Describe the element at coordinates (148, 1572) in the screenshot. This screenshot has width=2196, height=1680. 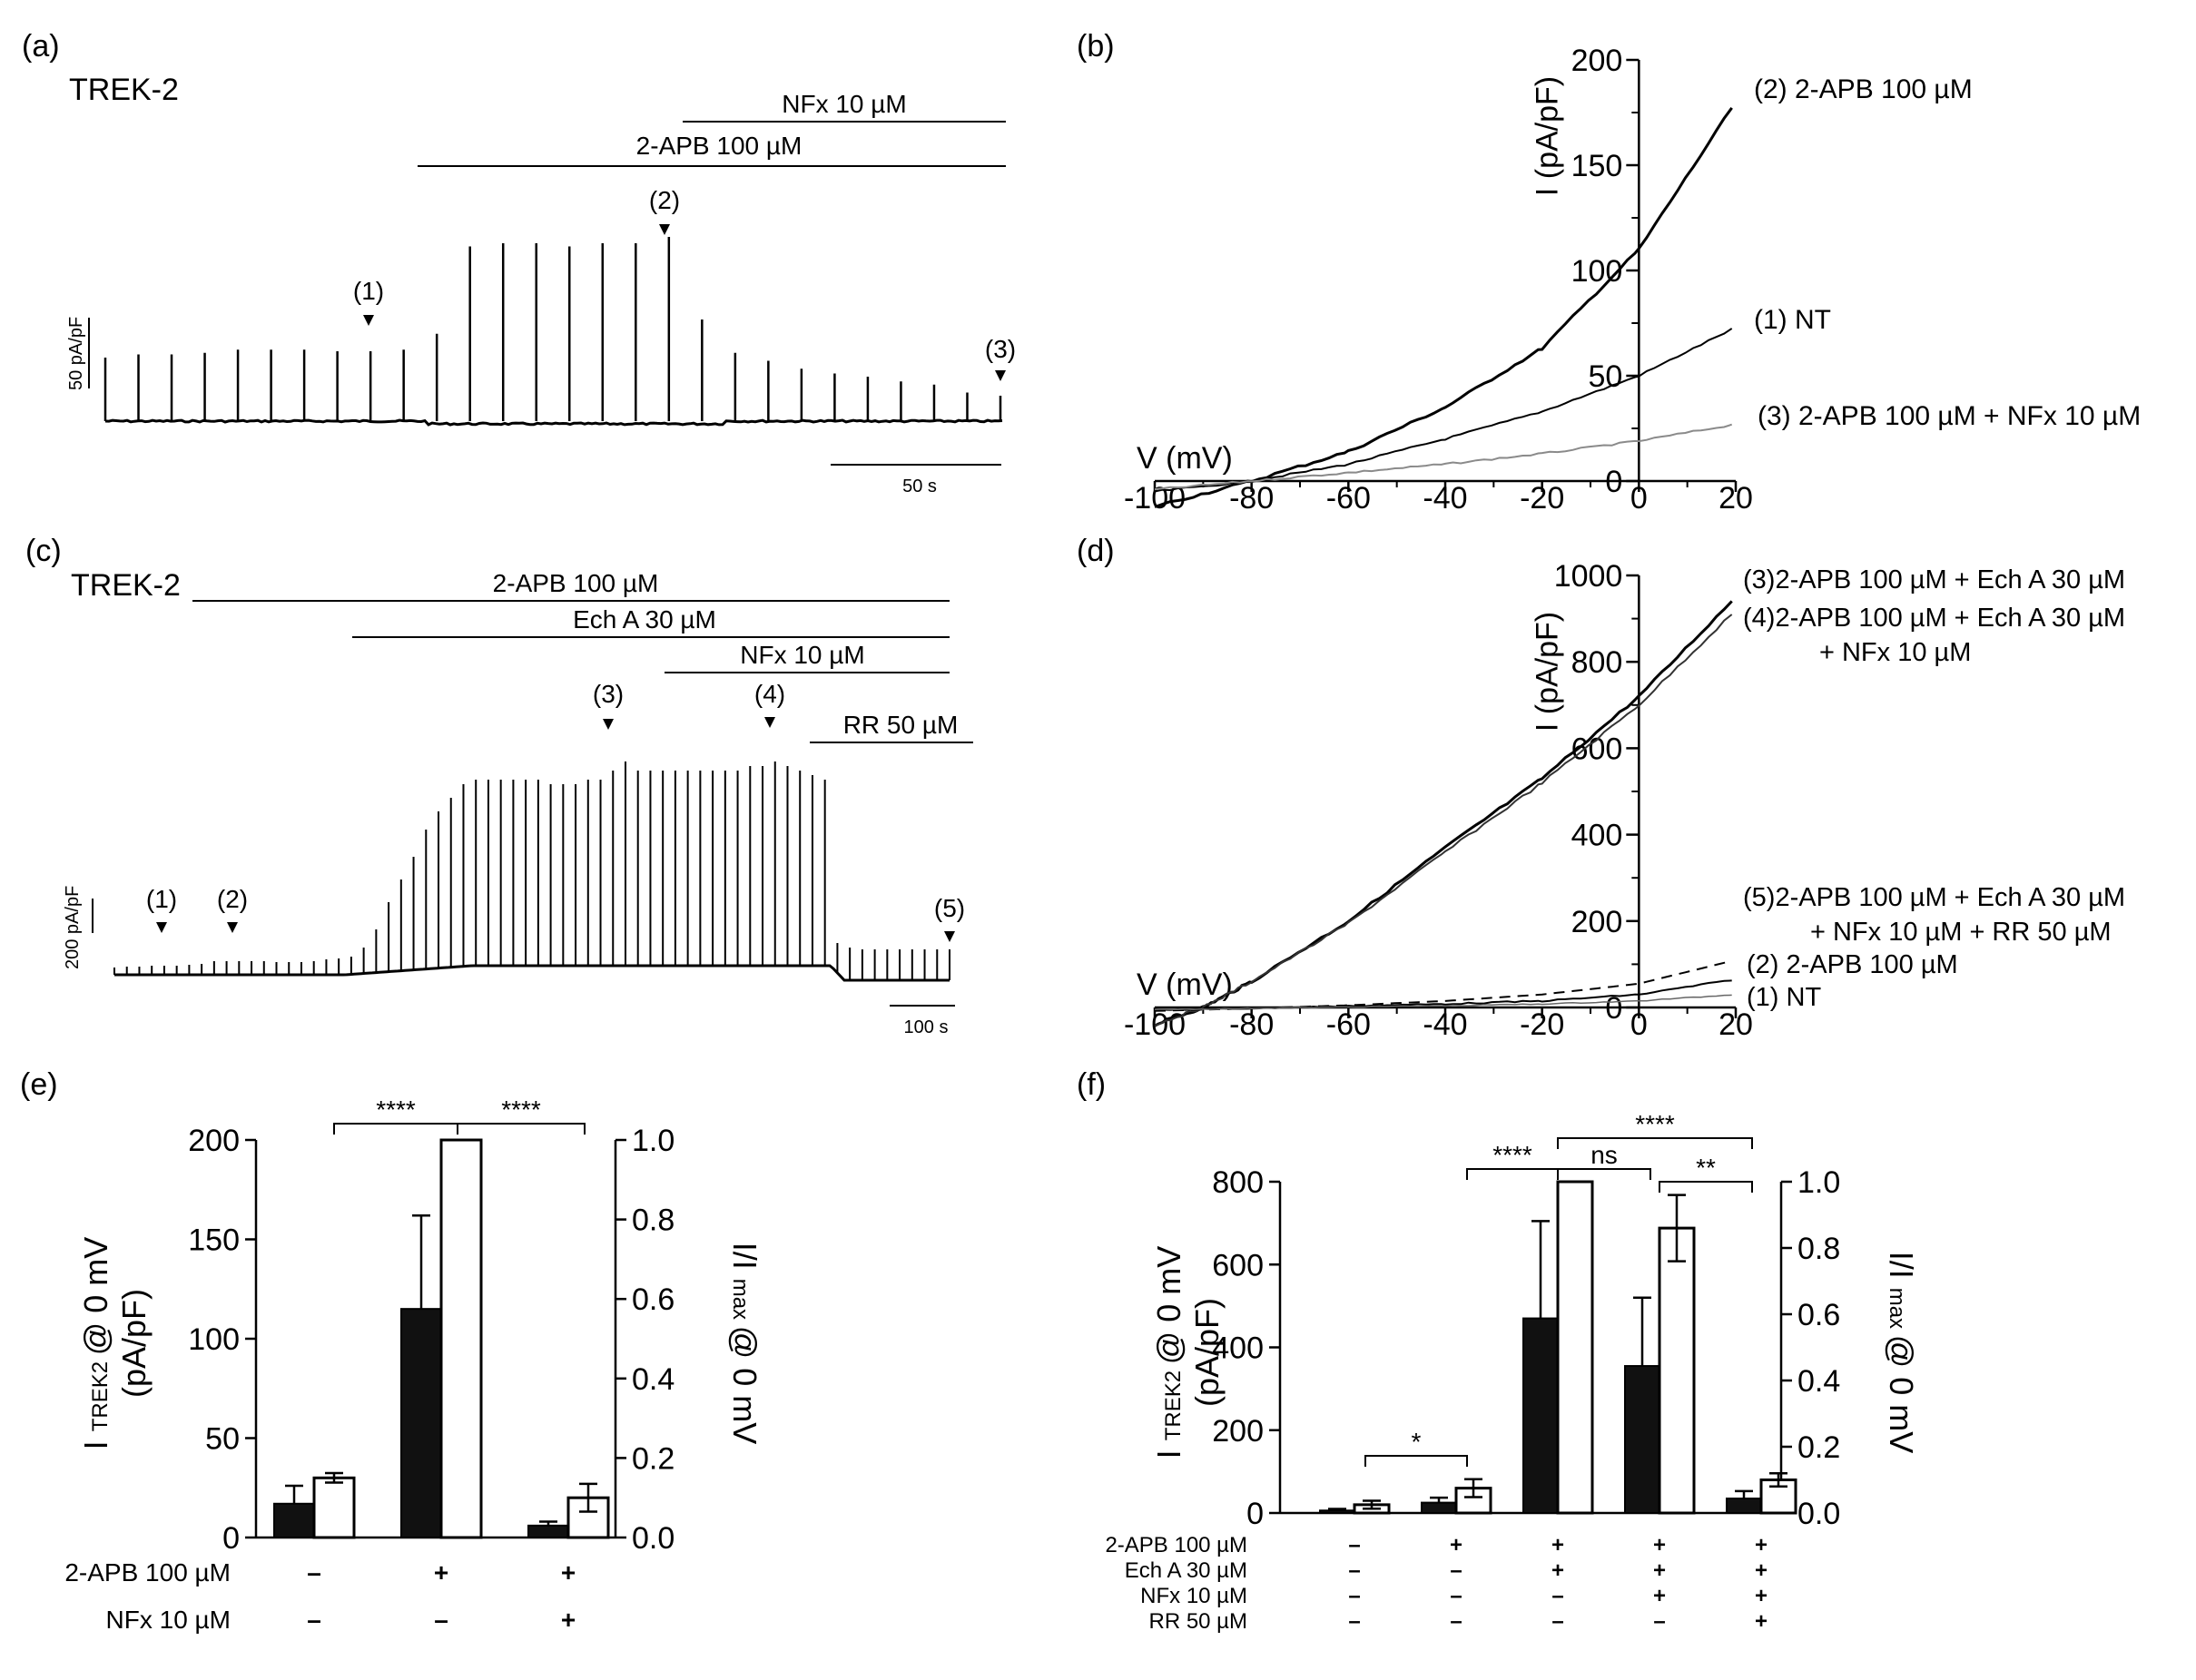
I see `chartE-condition-label-1: 2-APB 100 µM` at that location.